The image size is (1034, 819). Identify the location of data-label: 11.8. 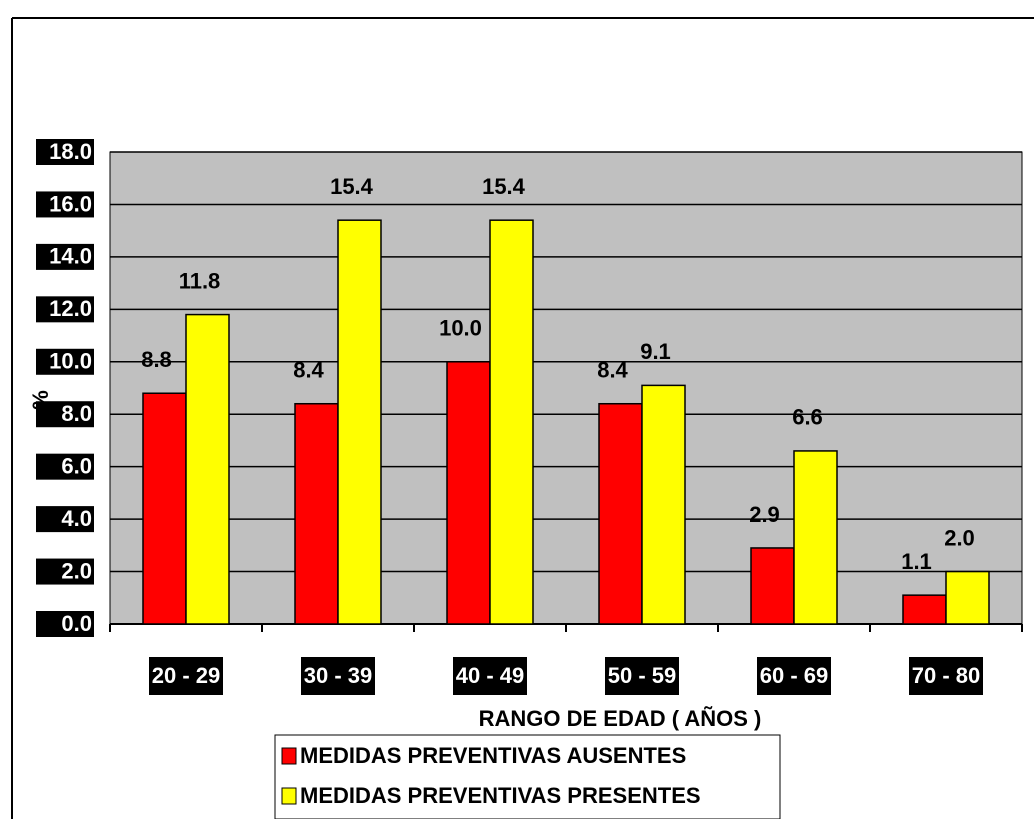
(200, 280).